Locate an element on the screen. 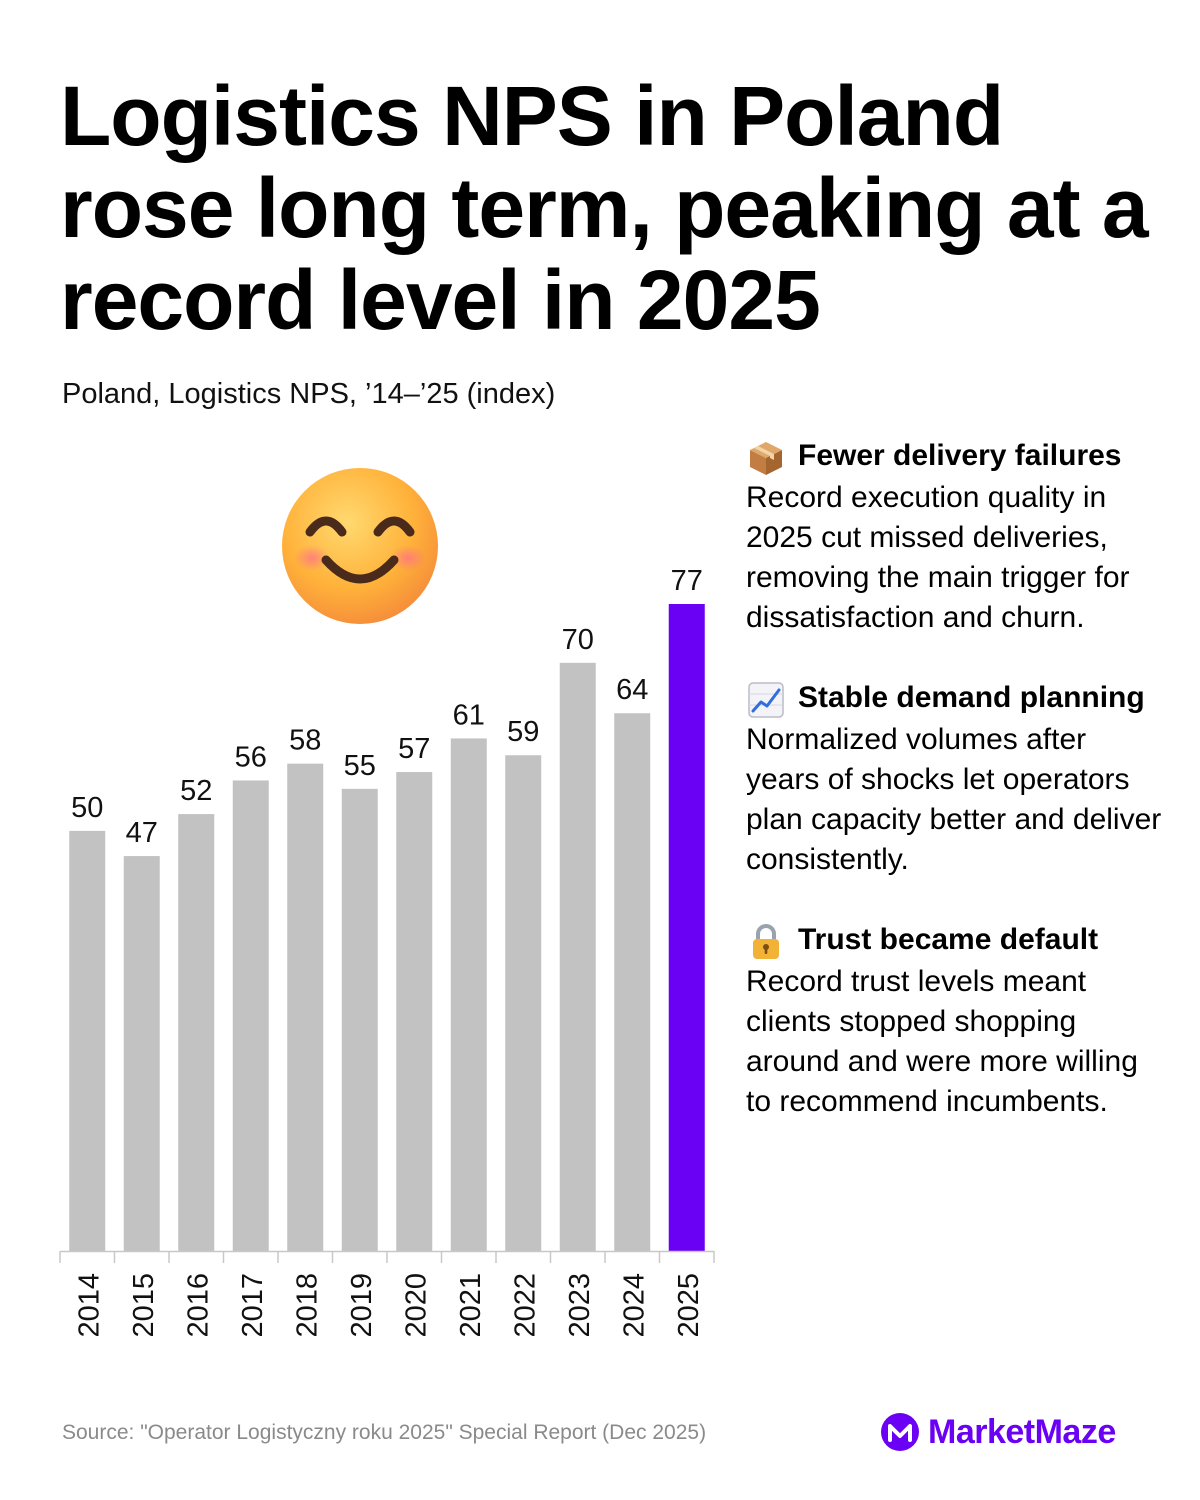 The height and width of the screenshot is (1500, 1200). point-heading: Stable demand planning is located at coordinates (971, 697).